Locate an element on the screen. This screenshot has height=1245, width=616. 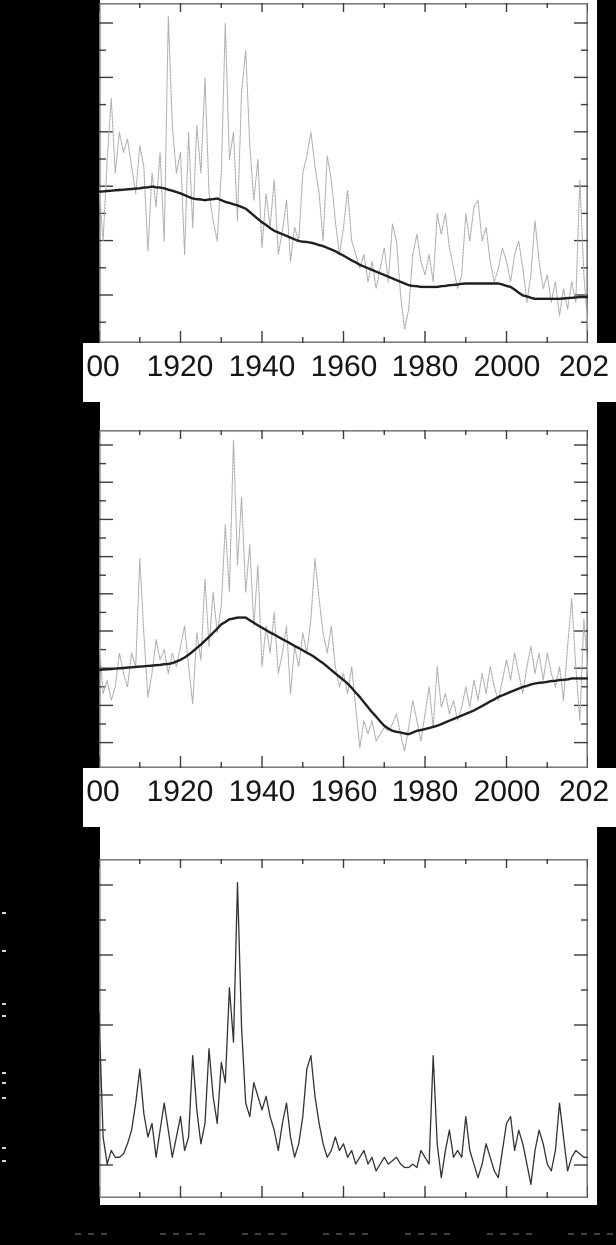
xaxis-label-band-middle is located at coordinates (349, 797).